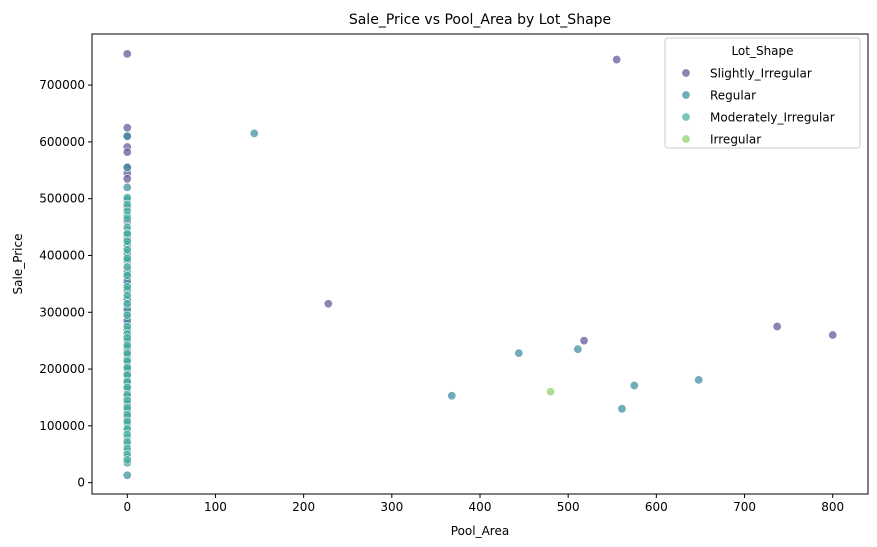 The width and height of the screenshot is (877, 547). I want to click on legend-label: Moderately_Irregular, so click(772, 118).